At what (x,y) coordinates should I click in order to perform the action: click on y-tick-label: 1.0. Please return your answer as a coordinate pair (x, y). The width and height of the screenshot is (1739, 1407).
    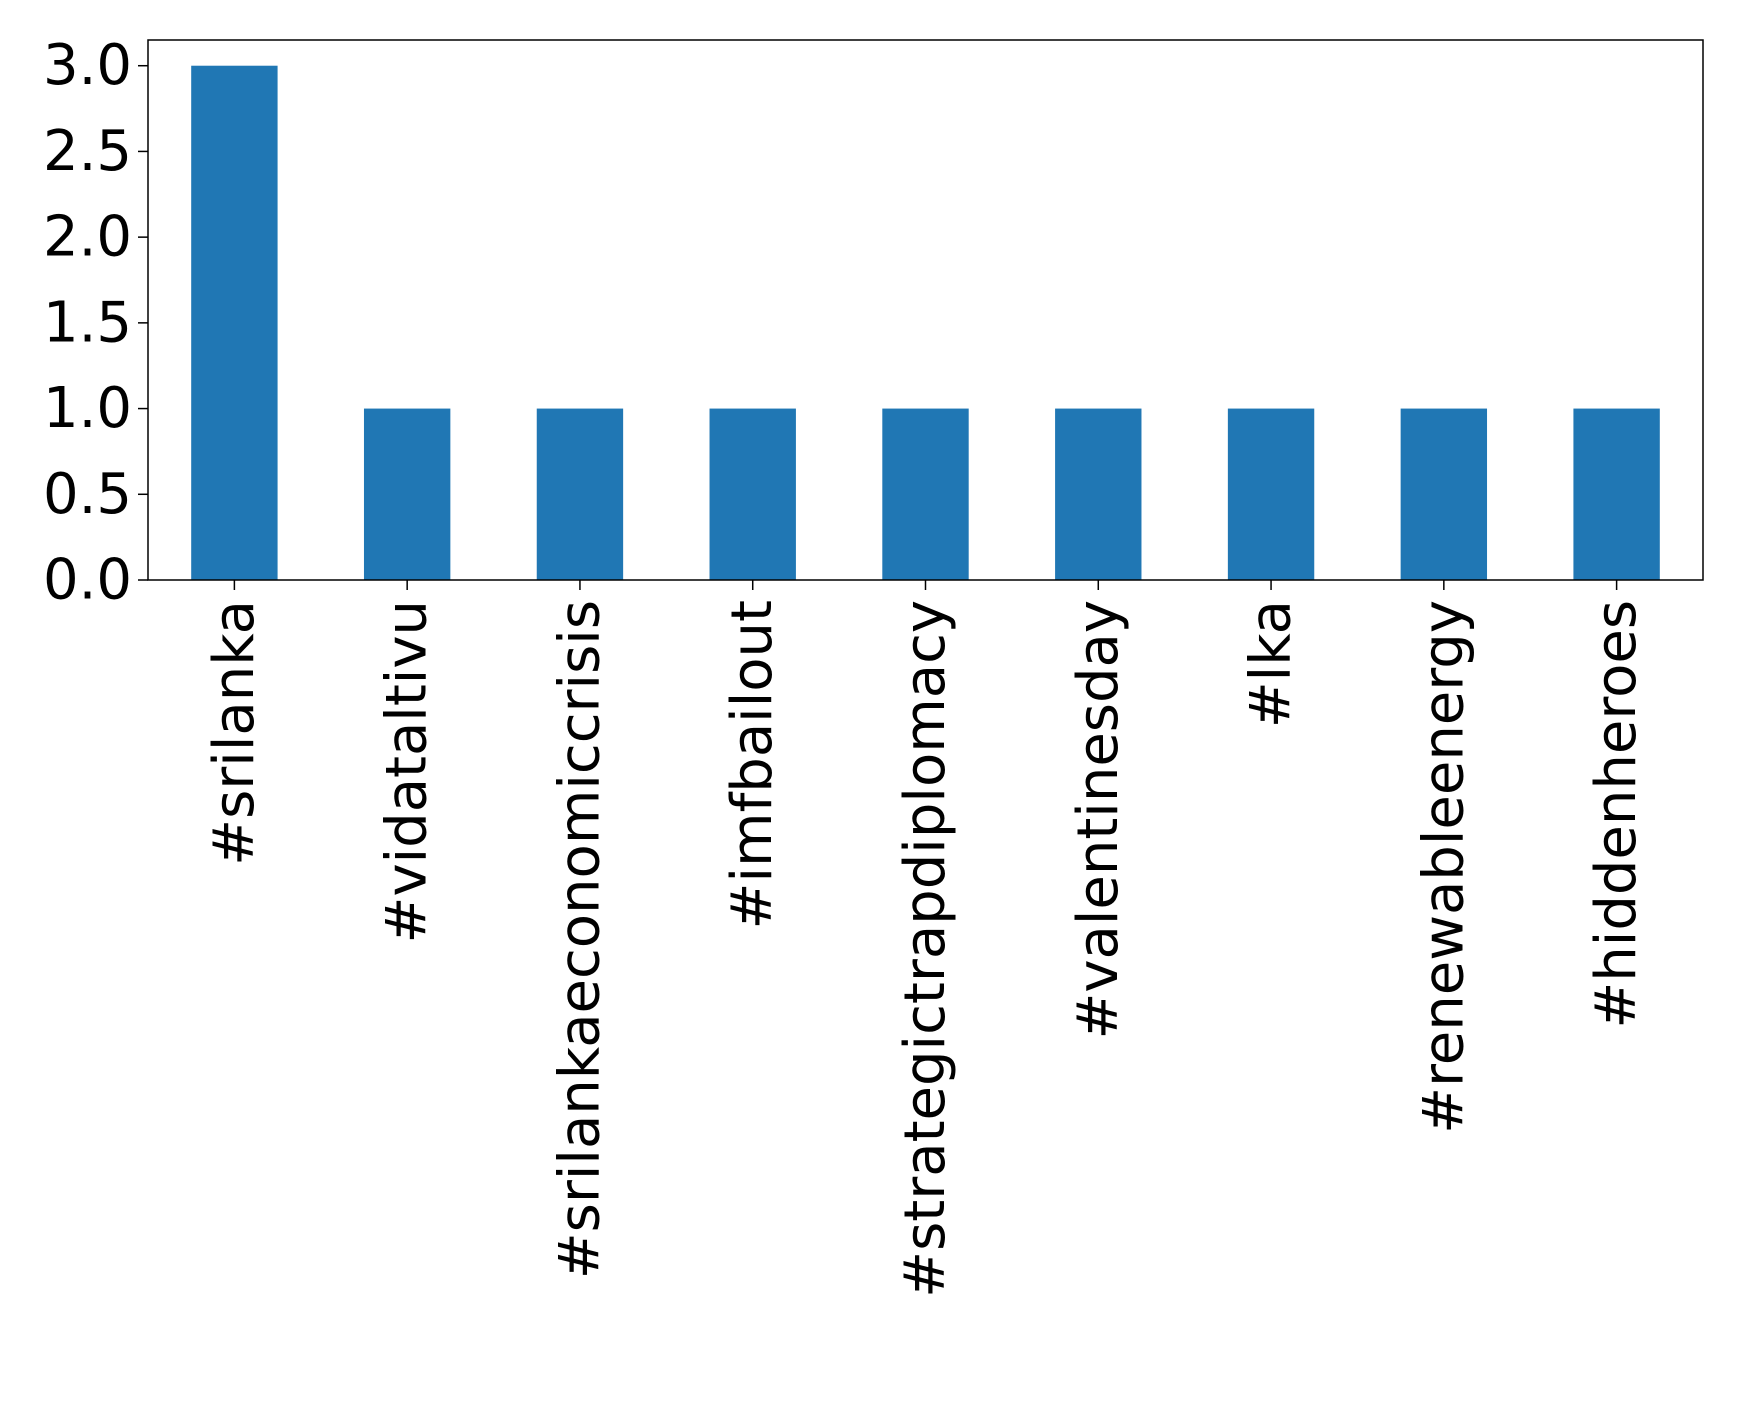
    Looking at the image, I should click on (87, 408).